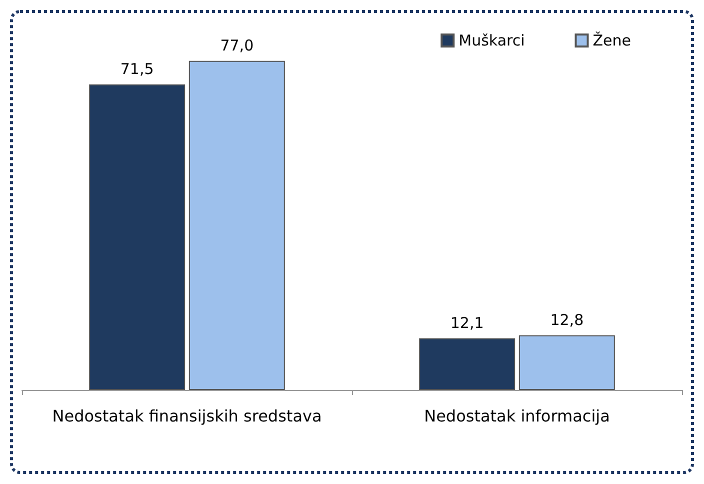 This screenshot has height=484, width=704. I want to click on legend-label: Žene, so click(612, 41).